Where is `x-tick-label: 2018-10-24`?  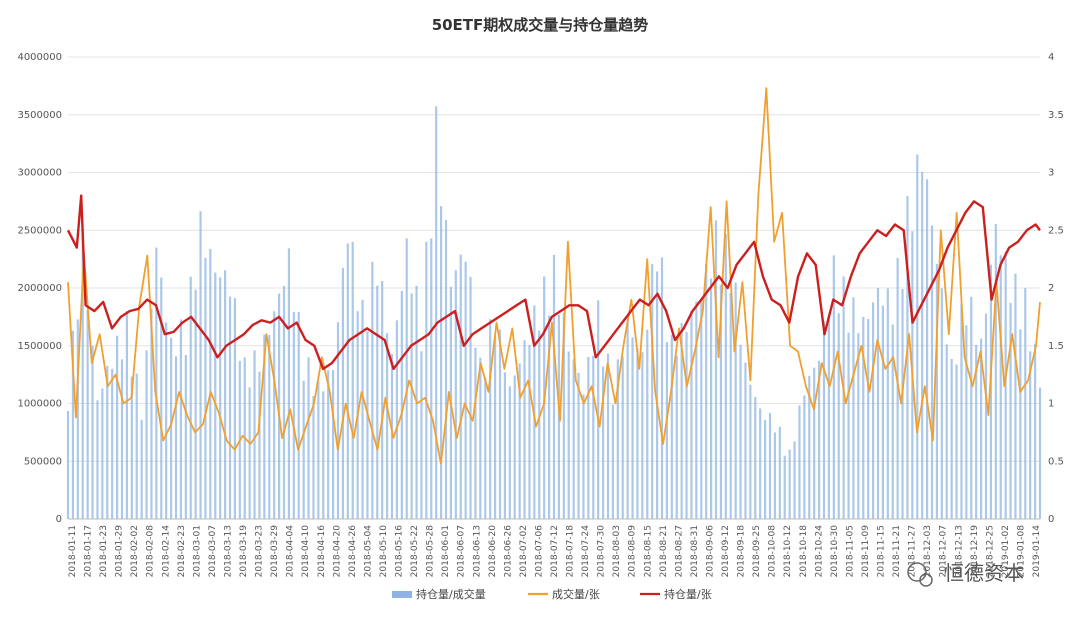
x-tick-label: 2018-10-24 is located at coordinates (819, 551).